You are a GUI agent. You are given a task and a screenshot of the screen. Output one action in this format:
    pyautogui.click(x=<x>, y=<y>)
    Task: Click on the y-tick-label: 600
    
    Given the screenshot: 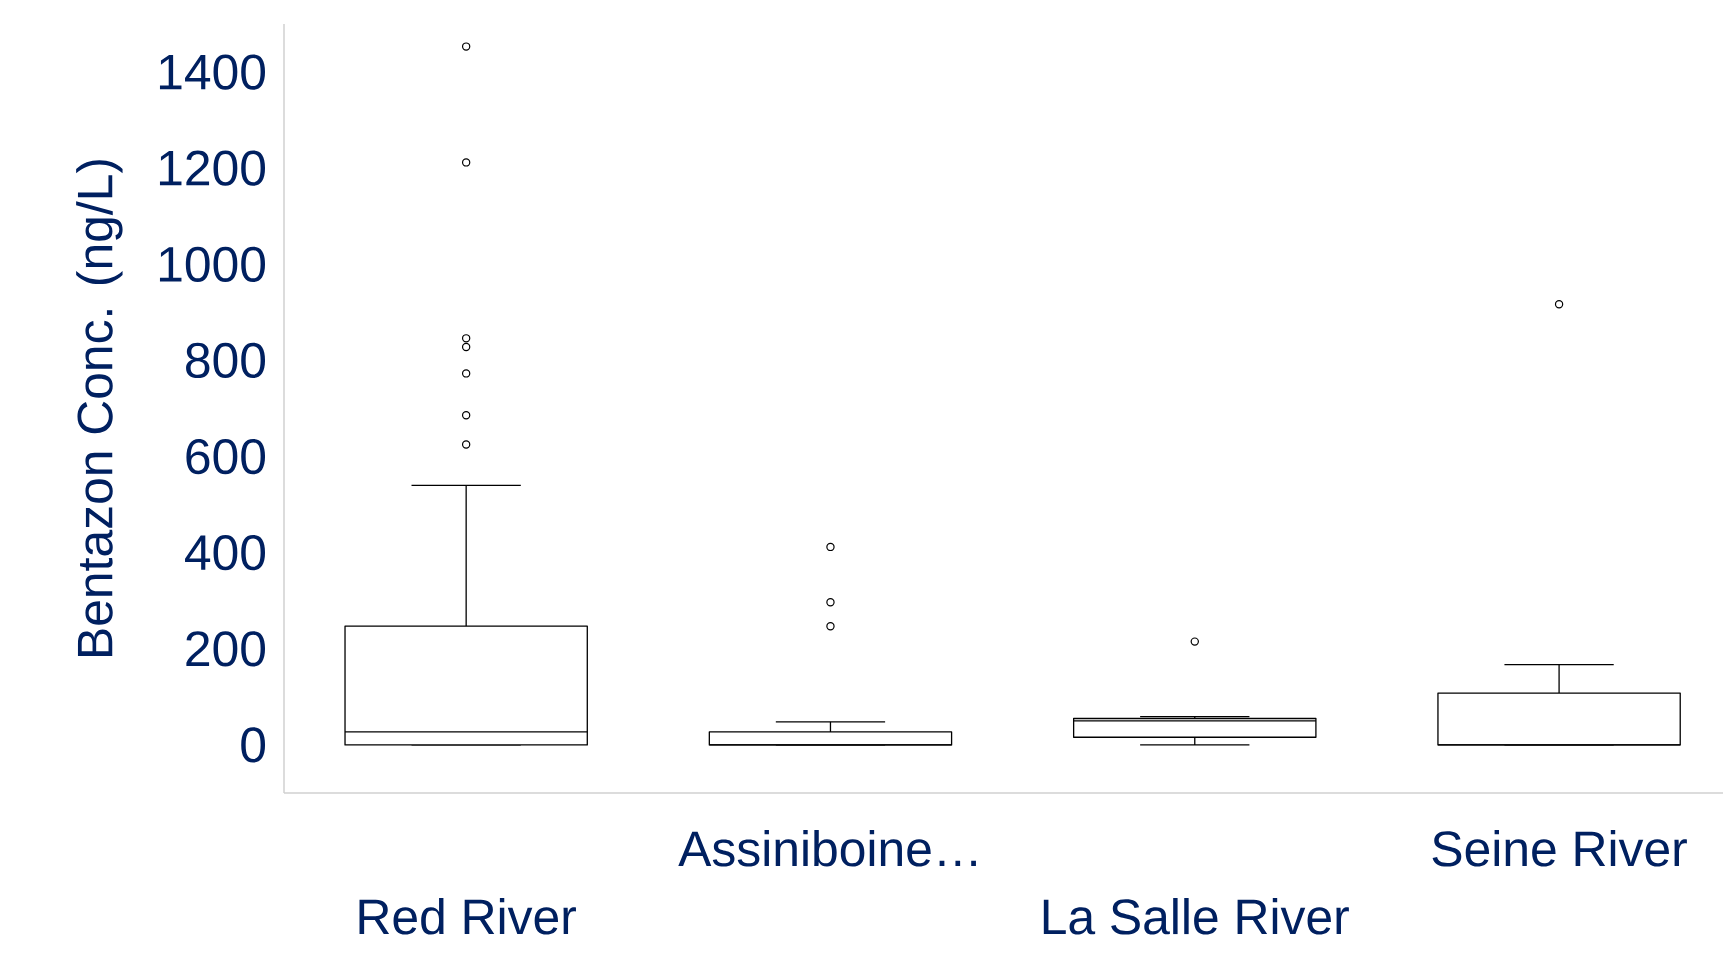 What is the action you would take?
    pyautogui.click(x=226, y=456)
    